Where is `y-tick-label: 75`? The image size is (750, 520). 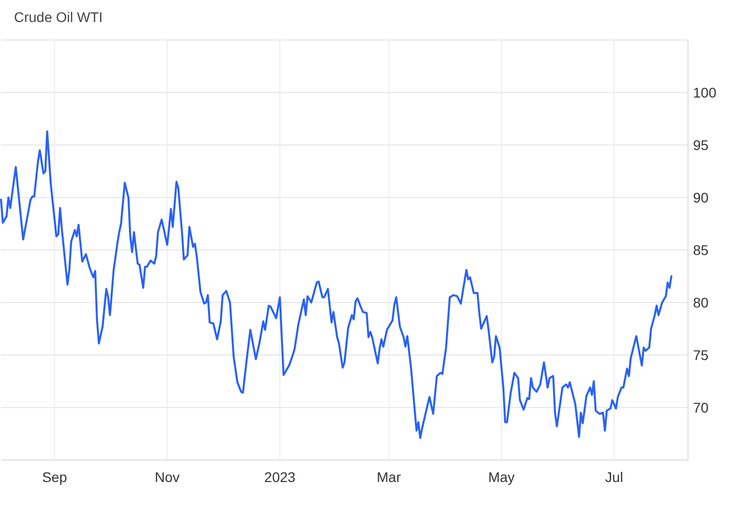 y-tick-label: 75 is located at coordinates (701, 354).